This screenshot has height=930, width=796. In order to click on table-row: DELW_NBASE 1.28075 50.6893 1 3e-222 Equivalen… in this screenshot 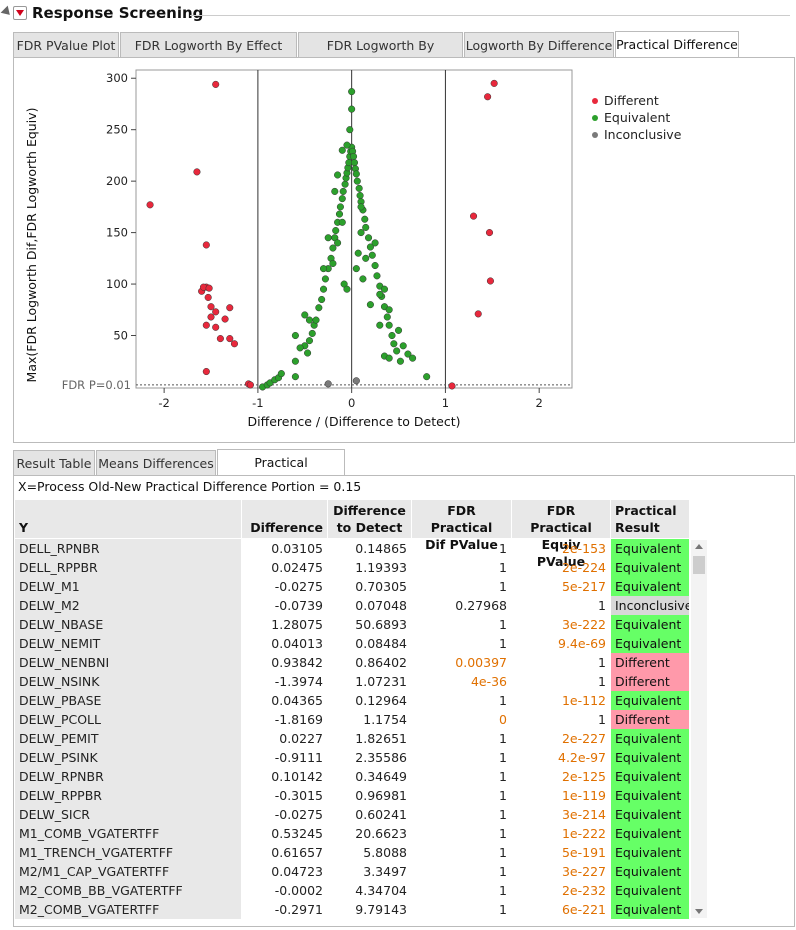, I will do `click(353, 624)`.